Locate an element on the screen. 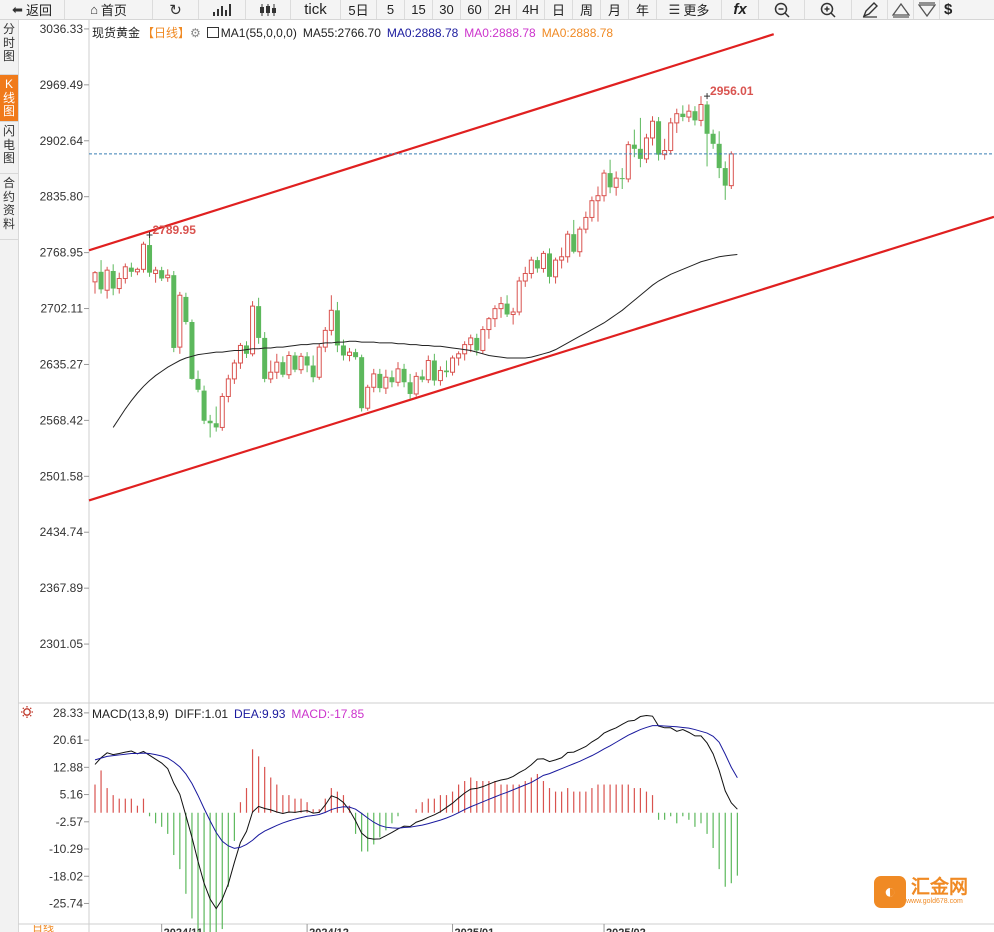  macd-tick-label: 12.88 is located at coordinates (68, 767).